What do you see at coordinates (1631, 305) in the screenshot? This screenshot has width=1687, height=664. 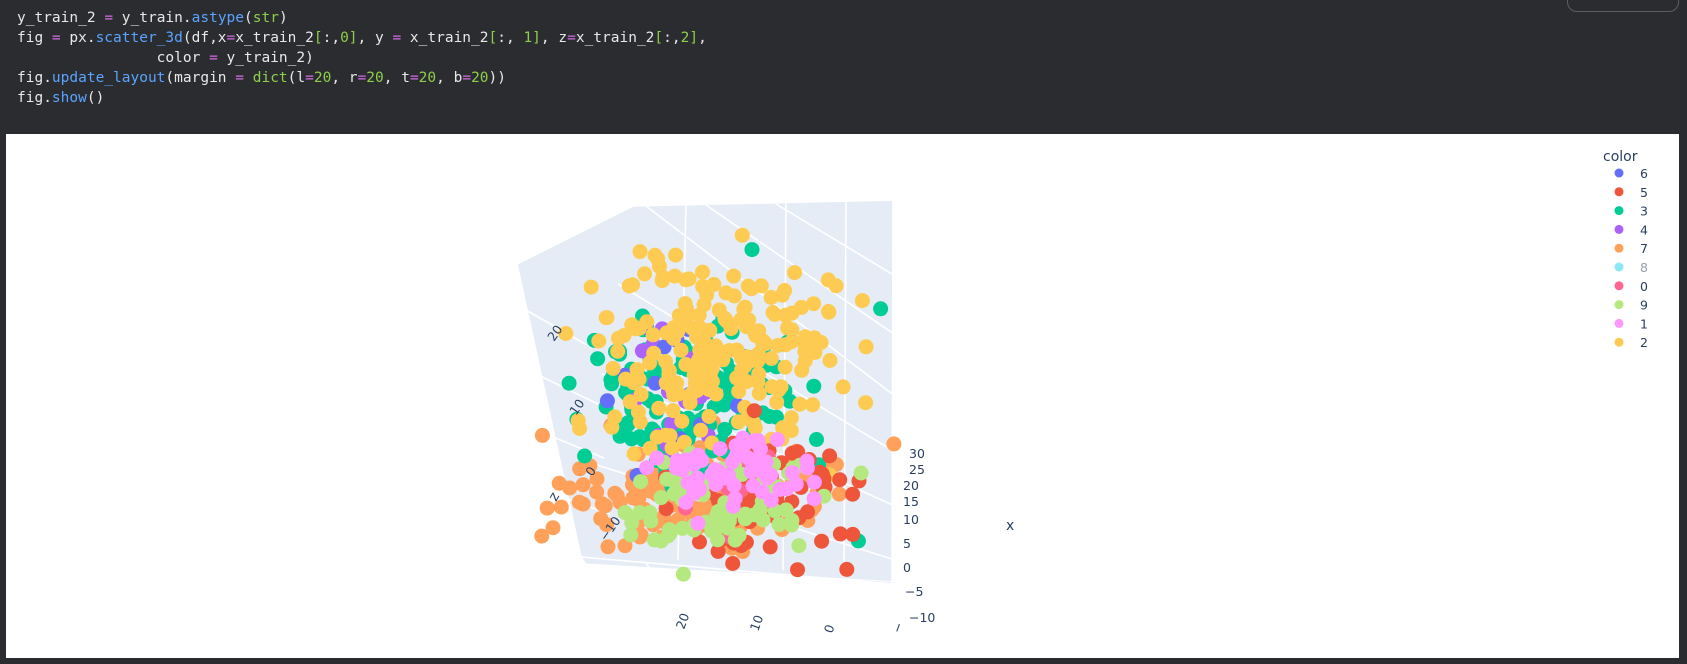 I see `legend-item: 9` at bounding box center [1631, 305].